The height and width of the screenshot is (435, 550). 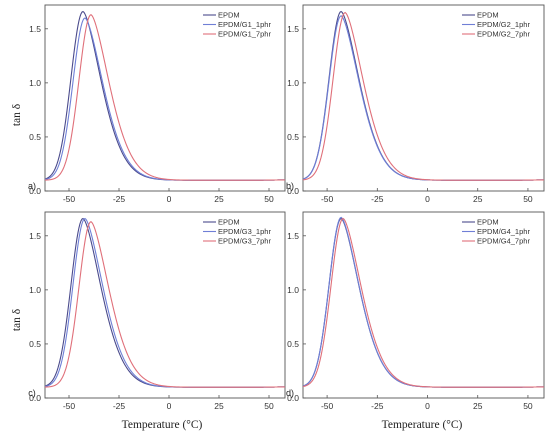 What do you see at coordinates (244, 231) in the screenshot?
I see `legend-label: EPDM/G3_1phr` at bounding box center [244, 231].